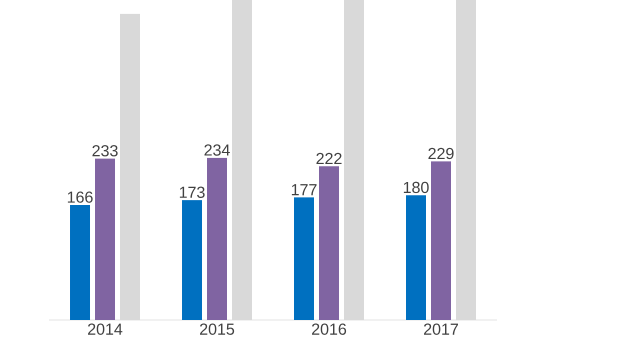 Image resolution: width=620 pixels, height=350 pixels. I want to click on data-label: 229, so click(441, 154).